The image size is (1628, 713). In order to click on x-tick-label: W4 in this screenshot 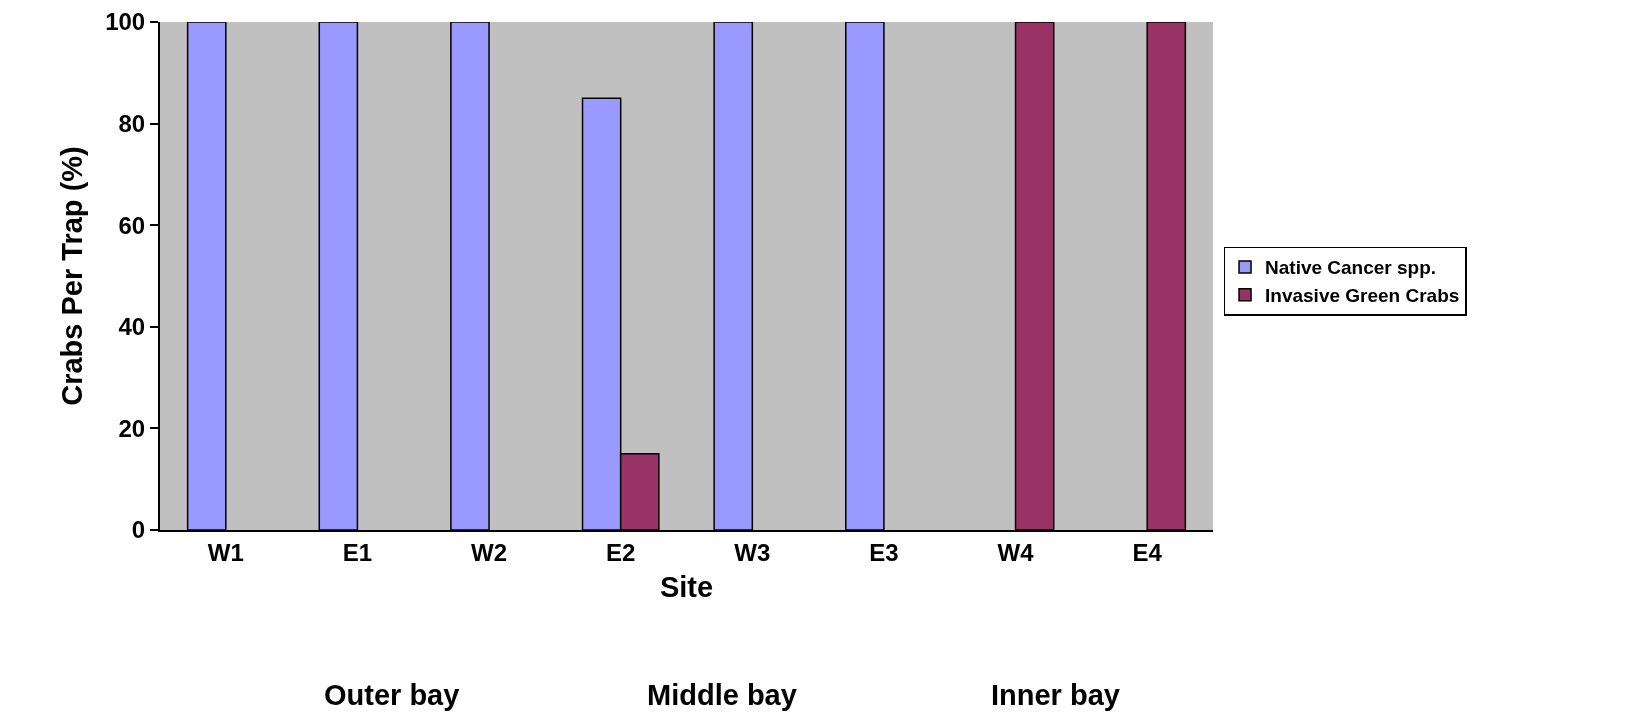, I will do `click(1016, 552)`.